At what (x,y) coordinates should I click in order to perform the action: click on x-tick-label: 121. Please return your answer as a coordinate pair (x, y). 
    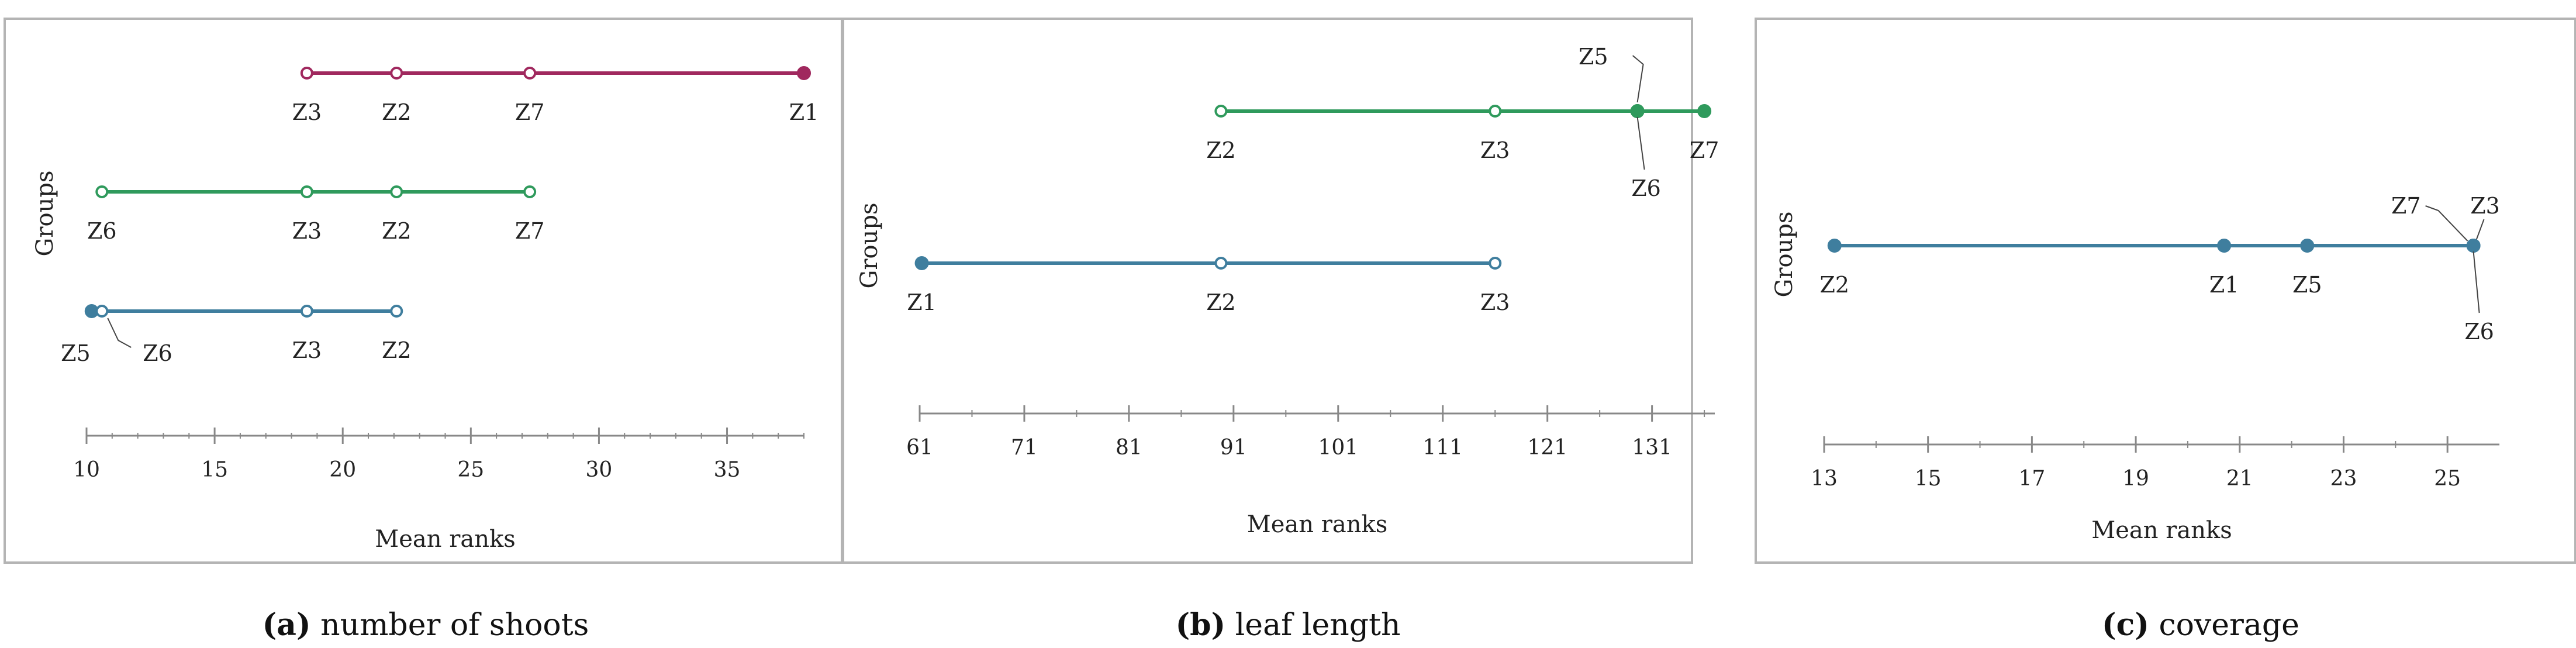
    Looking at the image, I should click on (1547, 448).